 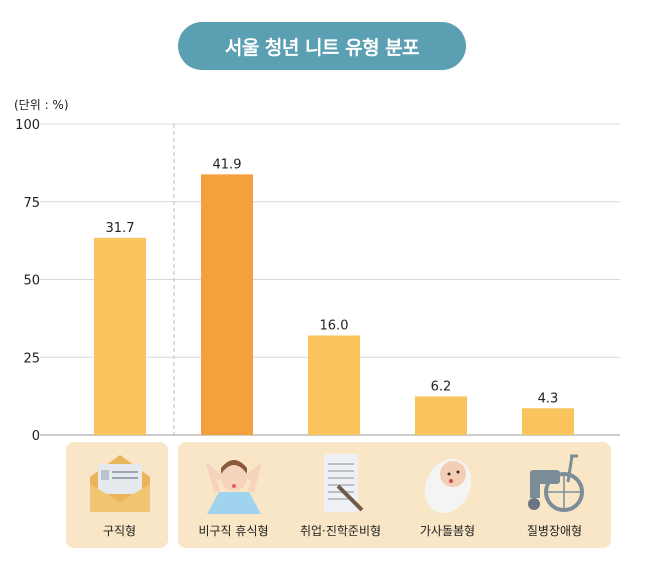 What do you see at coordinates (27, 125) in the screenshot?
I see `y-tick-label: 100` at bounding box center [27, 125].